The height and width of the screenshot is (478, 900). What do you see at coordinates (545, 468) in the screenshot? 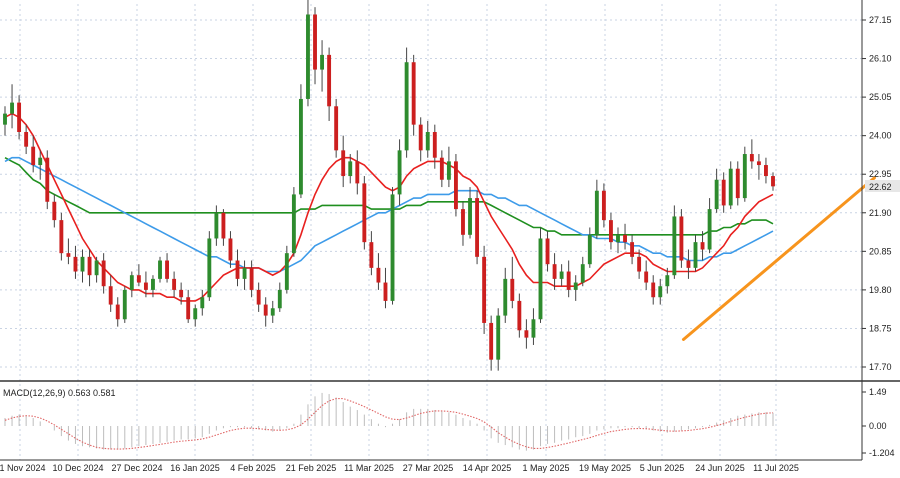
I see `x-tick-label: 1 May 2025` at bounding box center [545, 468].